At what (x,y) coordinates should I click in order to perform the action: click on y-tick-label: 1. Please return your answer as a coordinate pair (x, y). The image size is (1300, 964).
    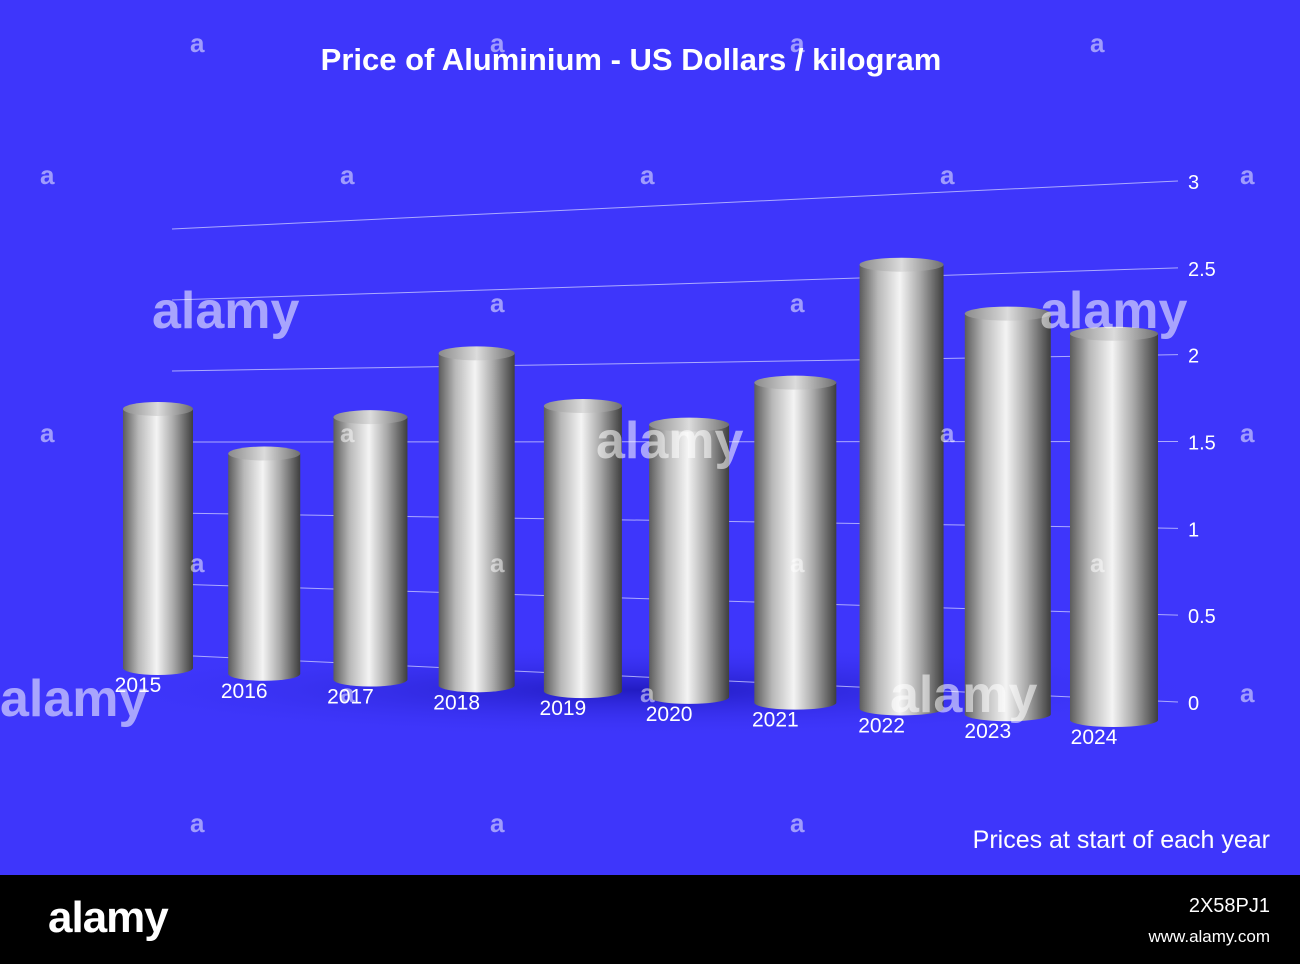
    Looking at the image, I should click on (1193, 530).